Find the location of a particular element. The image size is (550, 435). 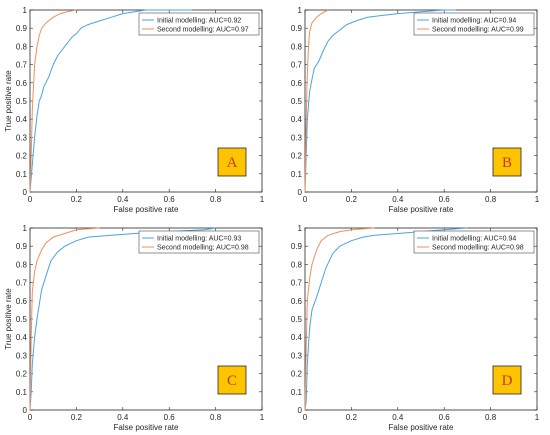

legend-entry: Initial modelling: AUC=0.92 is located at coordinates (199, 21).